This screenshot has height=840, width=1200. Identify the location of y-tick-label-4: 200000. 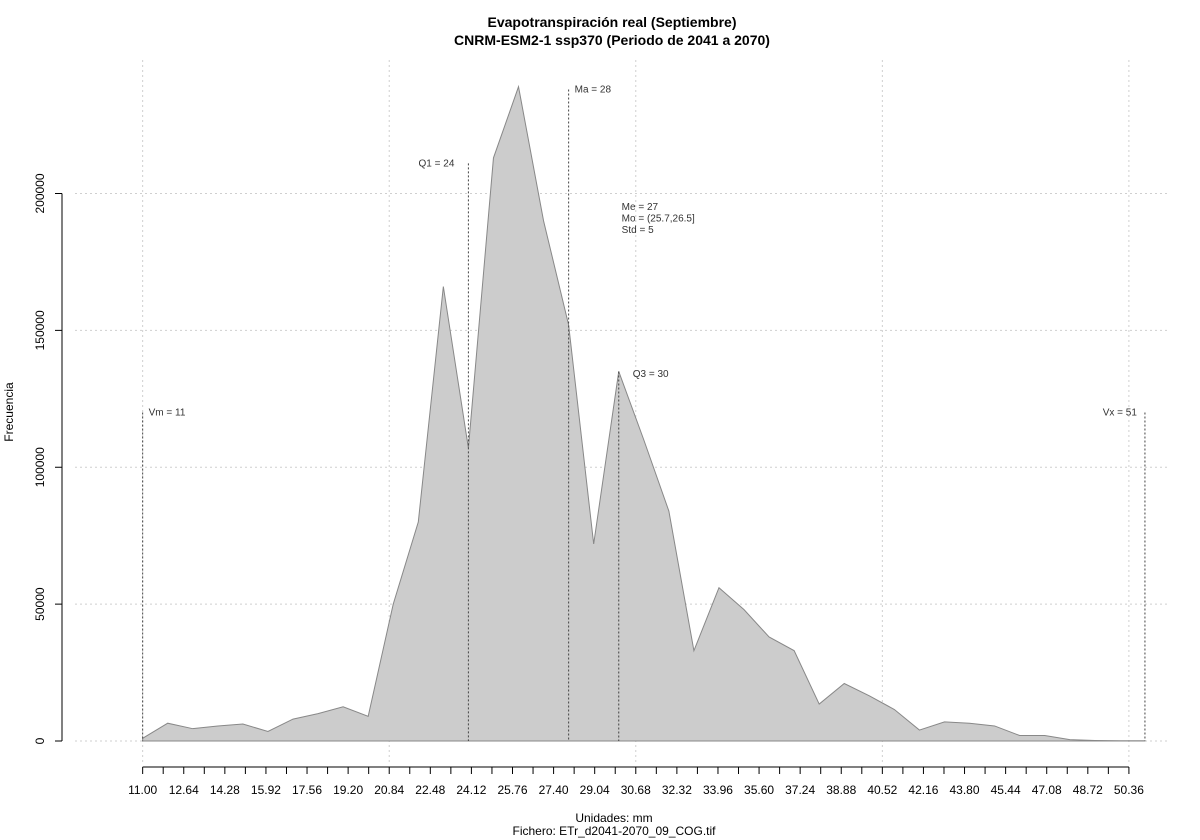
(40, 193).